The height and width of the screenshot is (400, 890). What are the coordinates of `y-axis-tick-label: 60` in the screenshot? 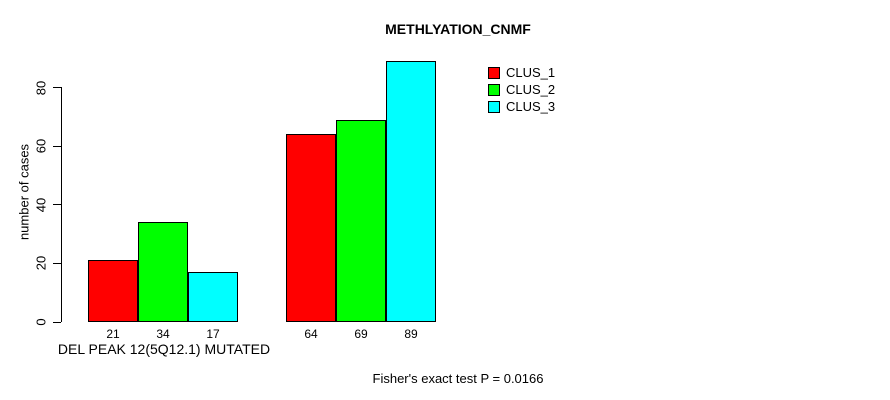 It's located at (41, 146).